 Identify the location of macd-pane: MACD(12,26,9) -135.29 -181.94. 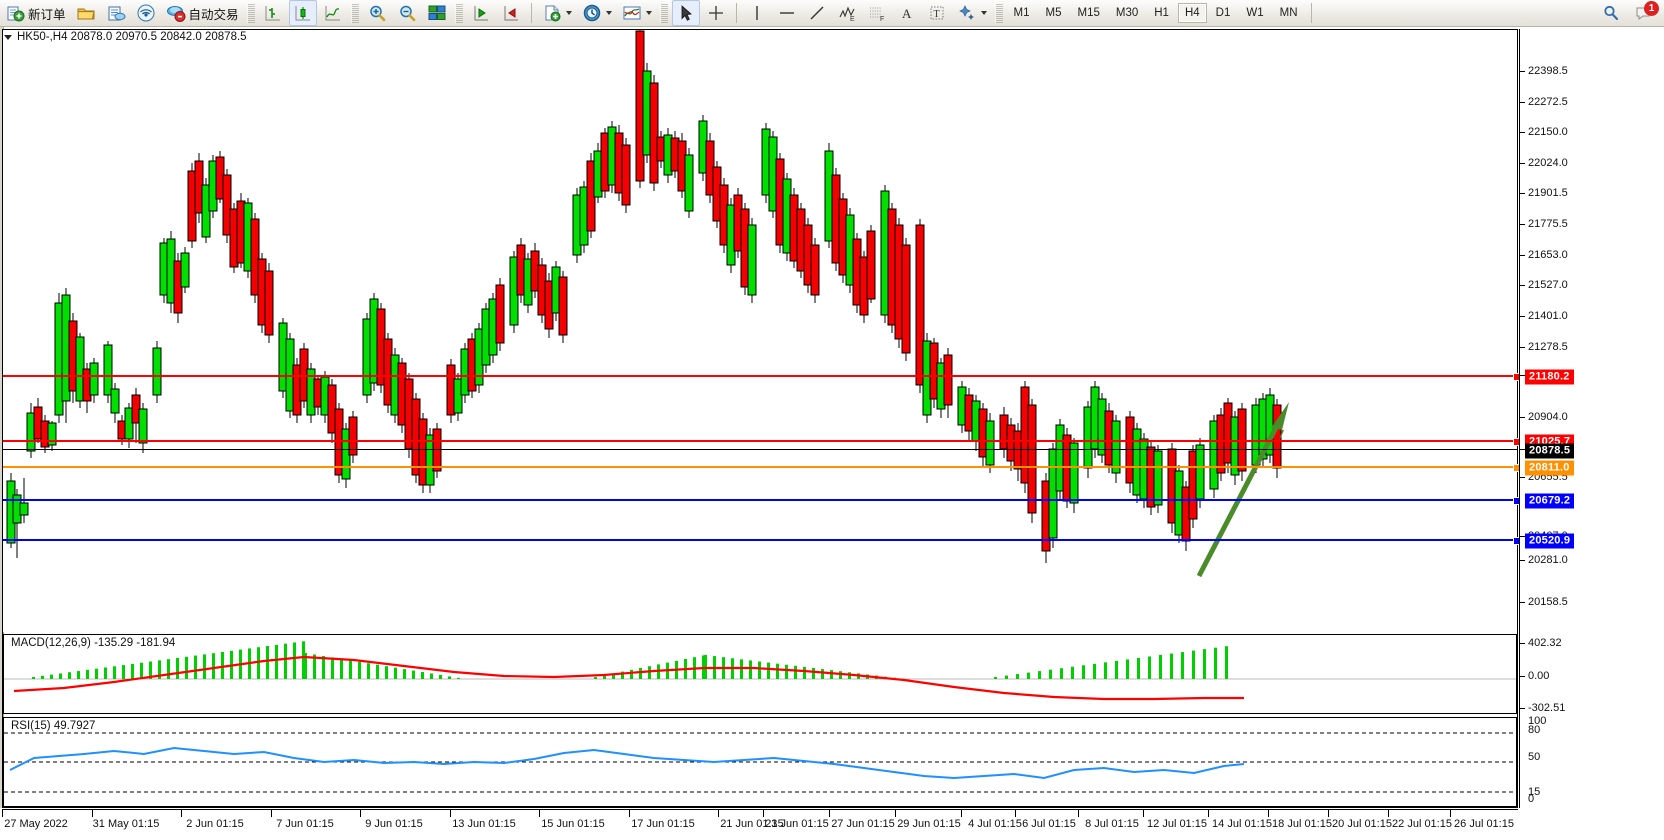
(760, 674).